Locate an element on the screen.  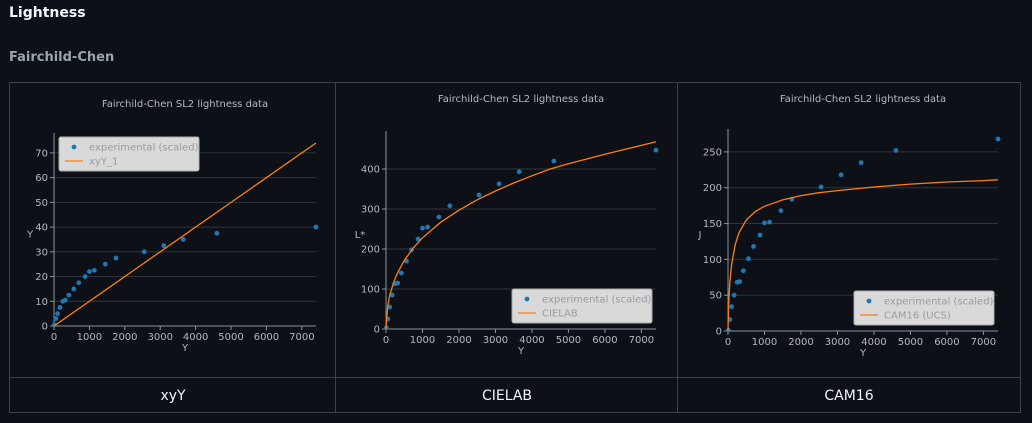
caption-xyy: xyY is located at coordinates (173, 395).